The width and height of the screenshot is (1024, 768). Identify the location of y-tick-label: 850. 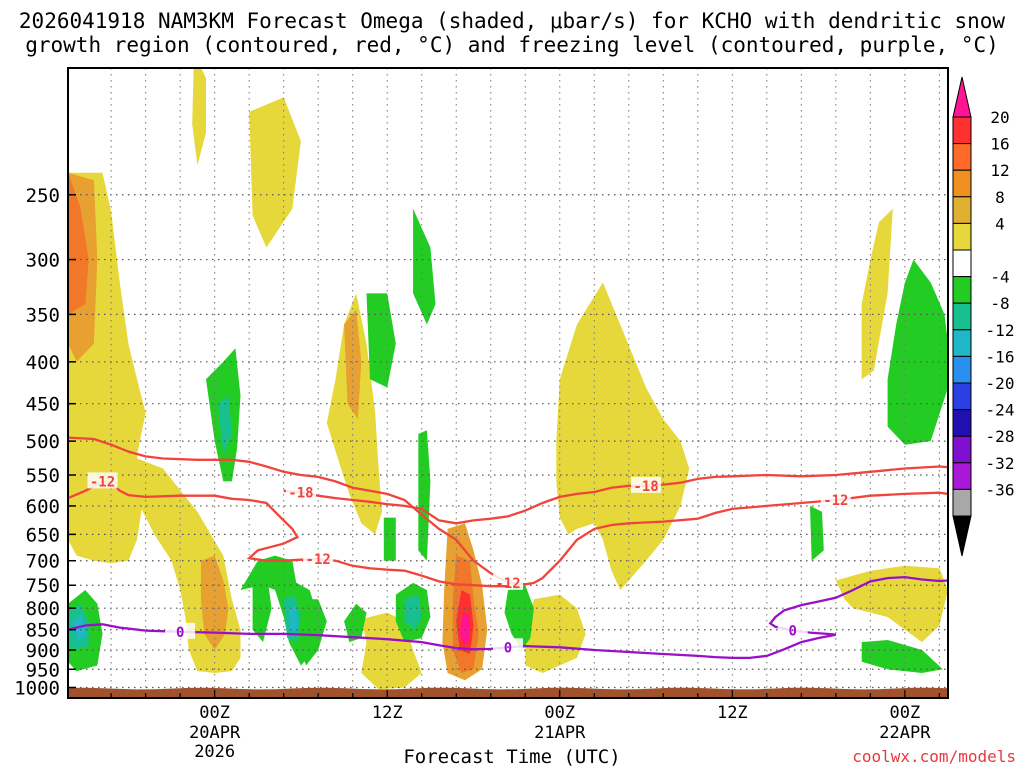
(43, 631).